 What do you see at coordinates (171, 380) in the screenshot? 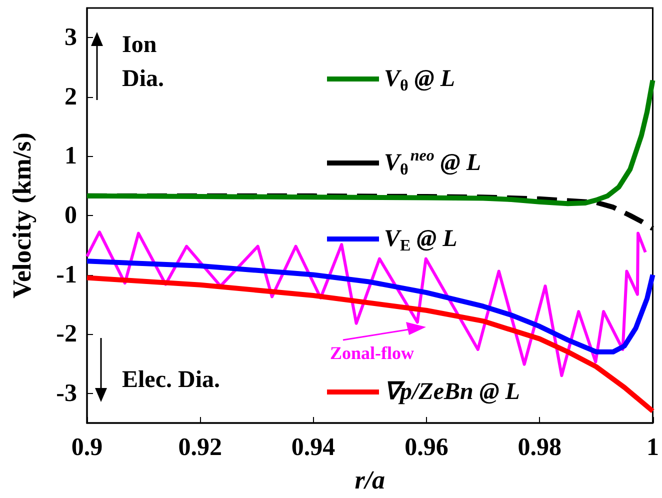
I see `annotation: Elec. Dia.` at bounding box center [171, 380].